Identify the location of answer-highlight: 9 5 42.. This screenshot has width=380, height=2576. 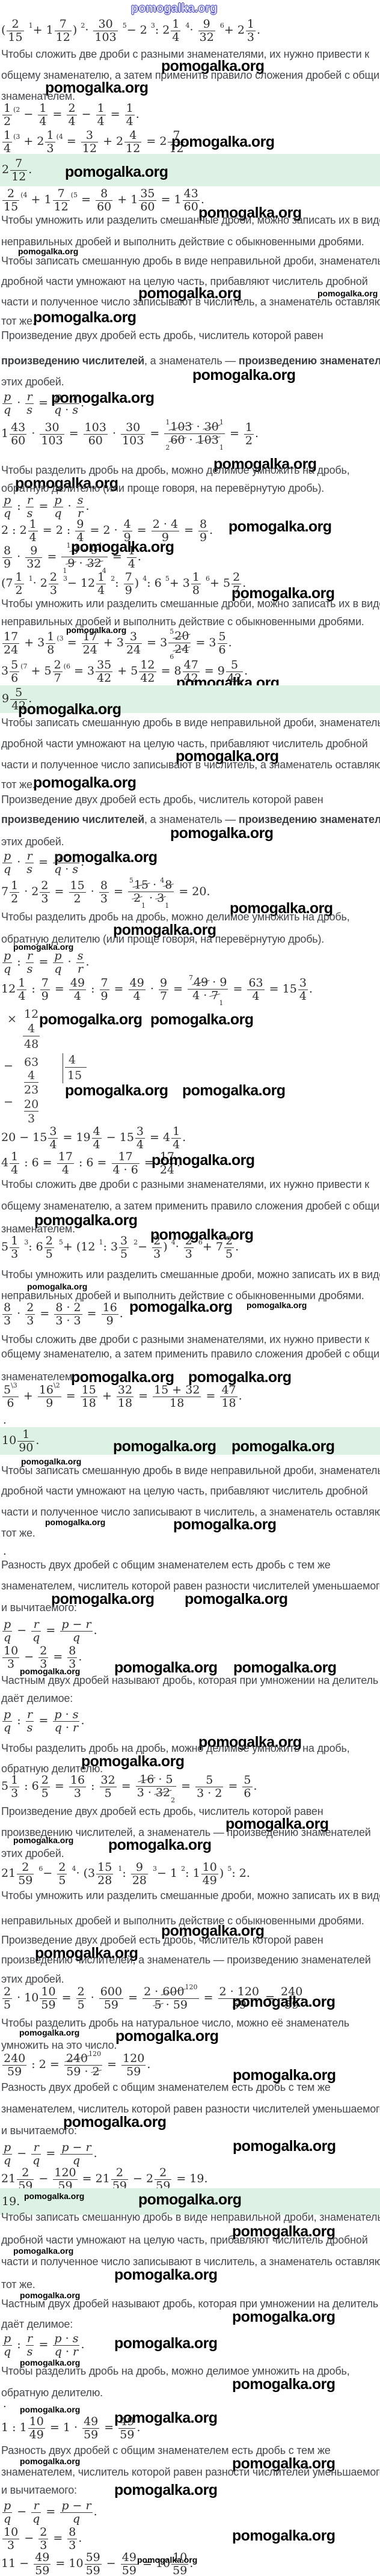
(190, 699).